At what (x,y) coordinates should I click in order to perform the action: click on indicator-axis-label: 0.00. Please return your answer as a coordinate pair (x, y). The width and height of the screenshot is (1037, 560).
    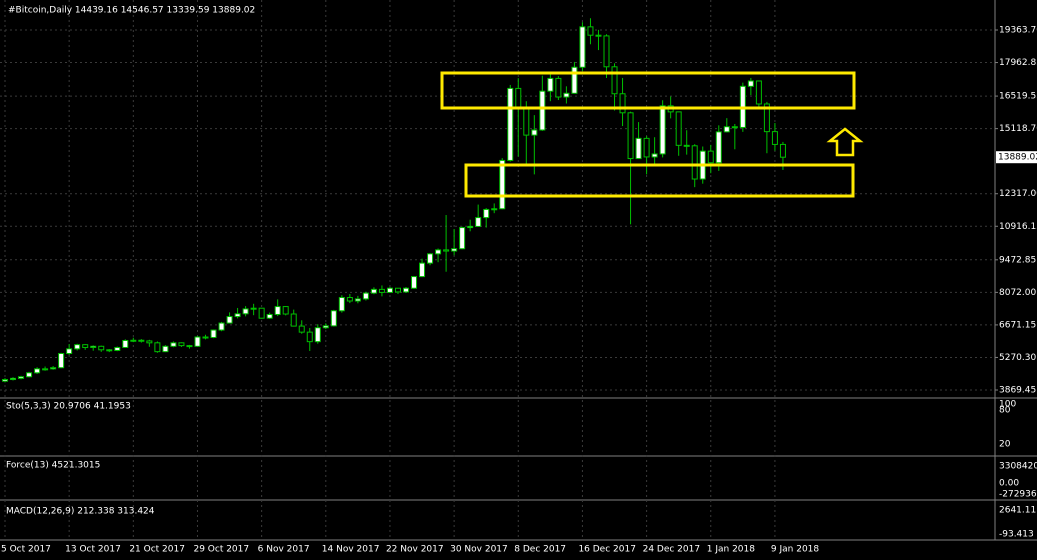
    Looking at the image, I should click on (1009, 484).